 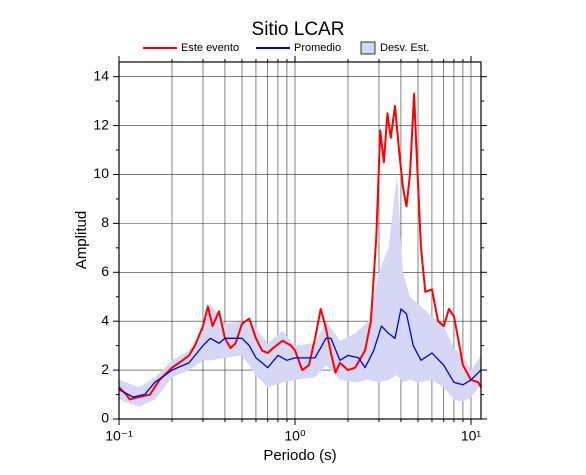 What do you see at coordinates (210, 48) in the screenshot?
I see `legend-label: Este evento` at bounding box center [210, 48].